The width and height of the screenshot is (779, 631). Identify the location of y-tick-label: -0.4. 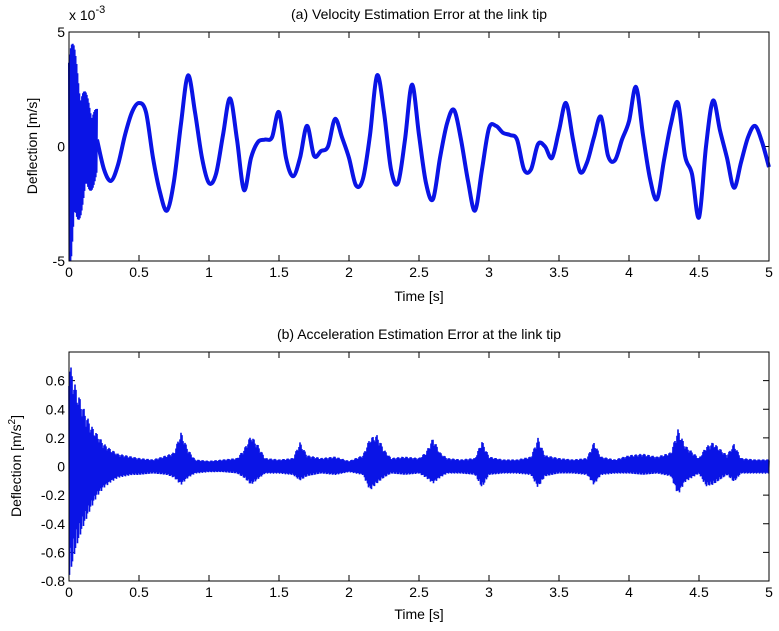
(53, 524).